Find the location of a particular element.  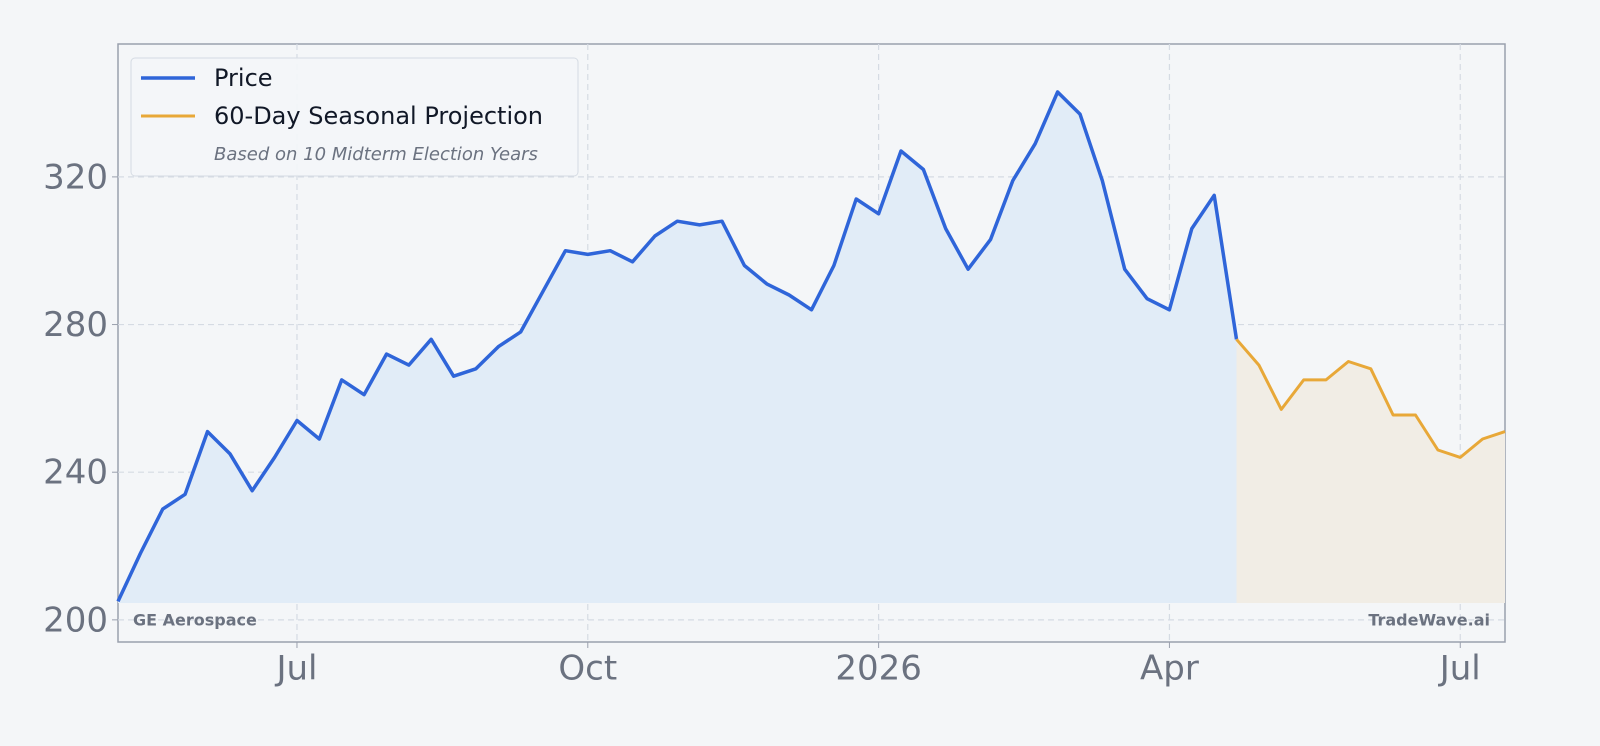

x-tick-label: Oct is located at coordinates (587, 669).